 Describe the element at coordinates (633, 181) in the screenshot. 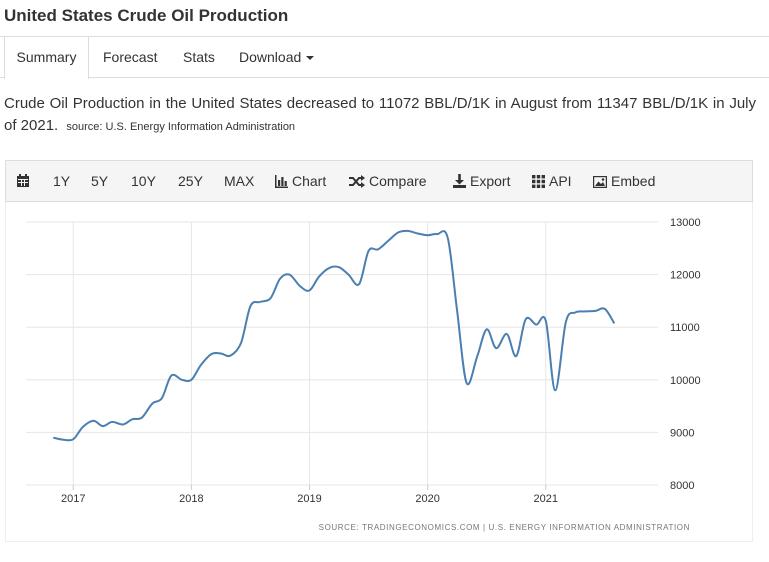

I see `embed-button-label: Embed` at that location.